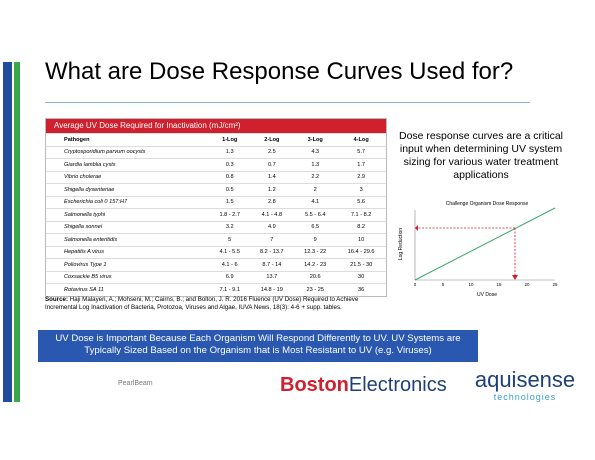 Image resolution: width=595 pixels, height=460 pixels. What do you see at coordinates (7, 232) in the screenshot?
I see `side-bar-blue` at bounding box center [7, 232].